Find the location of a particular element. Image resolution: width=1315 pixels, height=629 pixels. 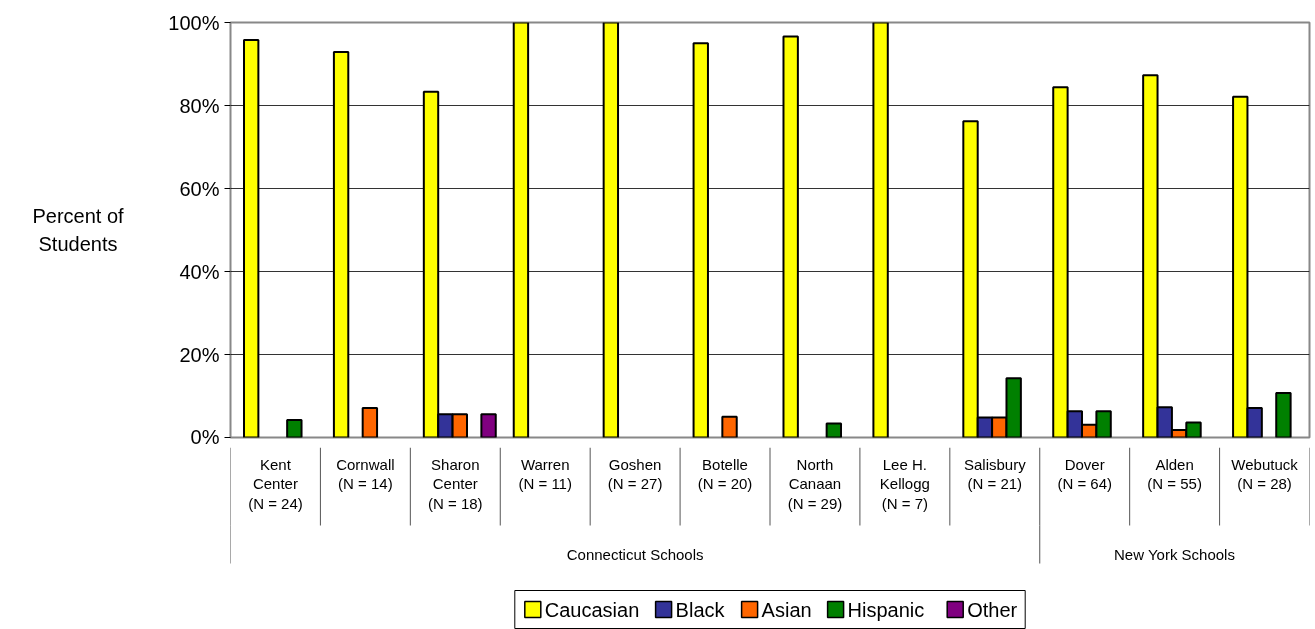

y-tick-label: 80% is located at coordinates (199, 105).